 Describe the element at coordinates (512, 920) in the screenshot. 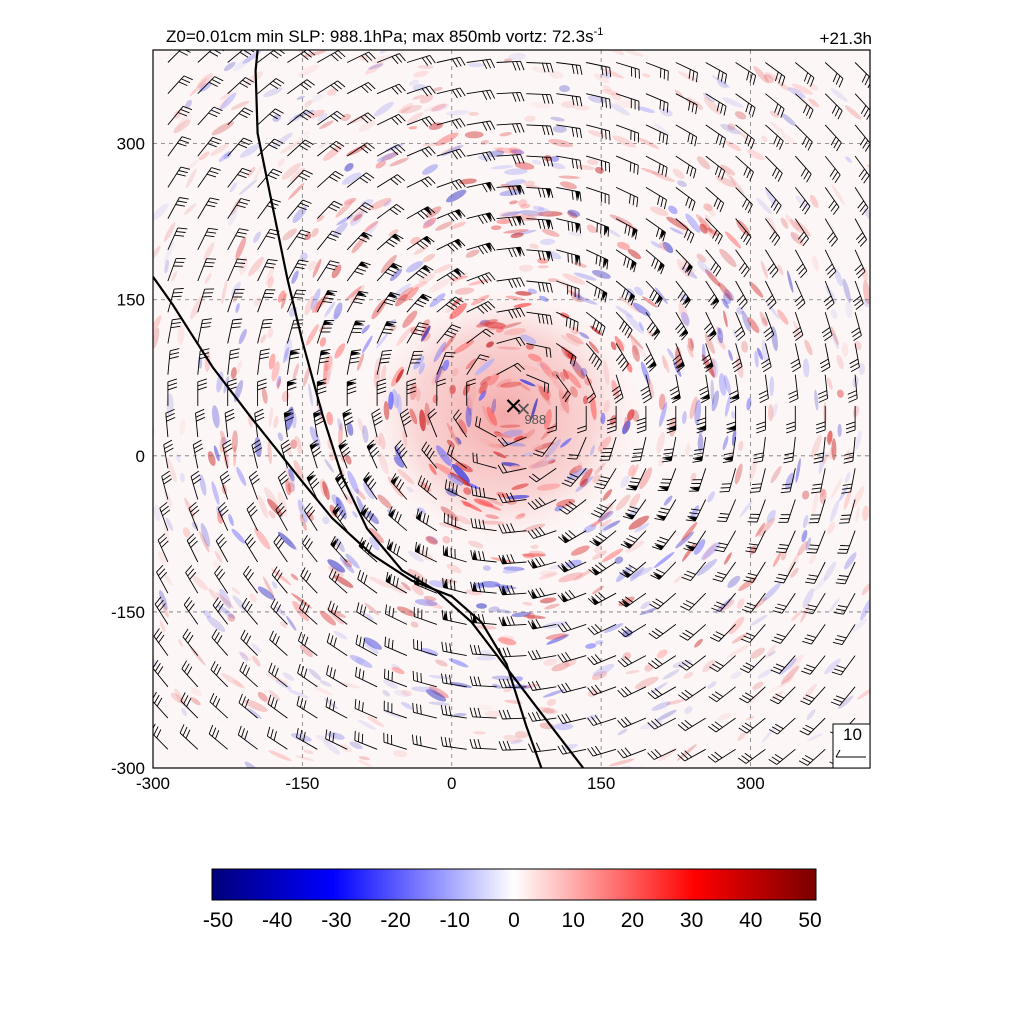

I see `colorbar-ticks: -50 -40 -30 -20 -10 0 10 20 30 40 50` at that location.